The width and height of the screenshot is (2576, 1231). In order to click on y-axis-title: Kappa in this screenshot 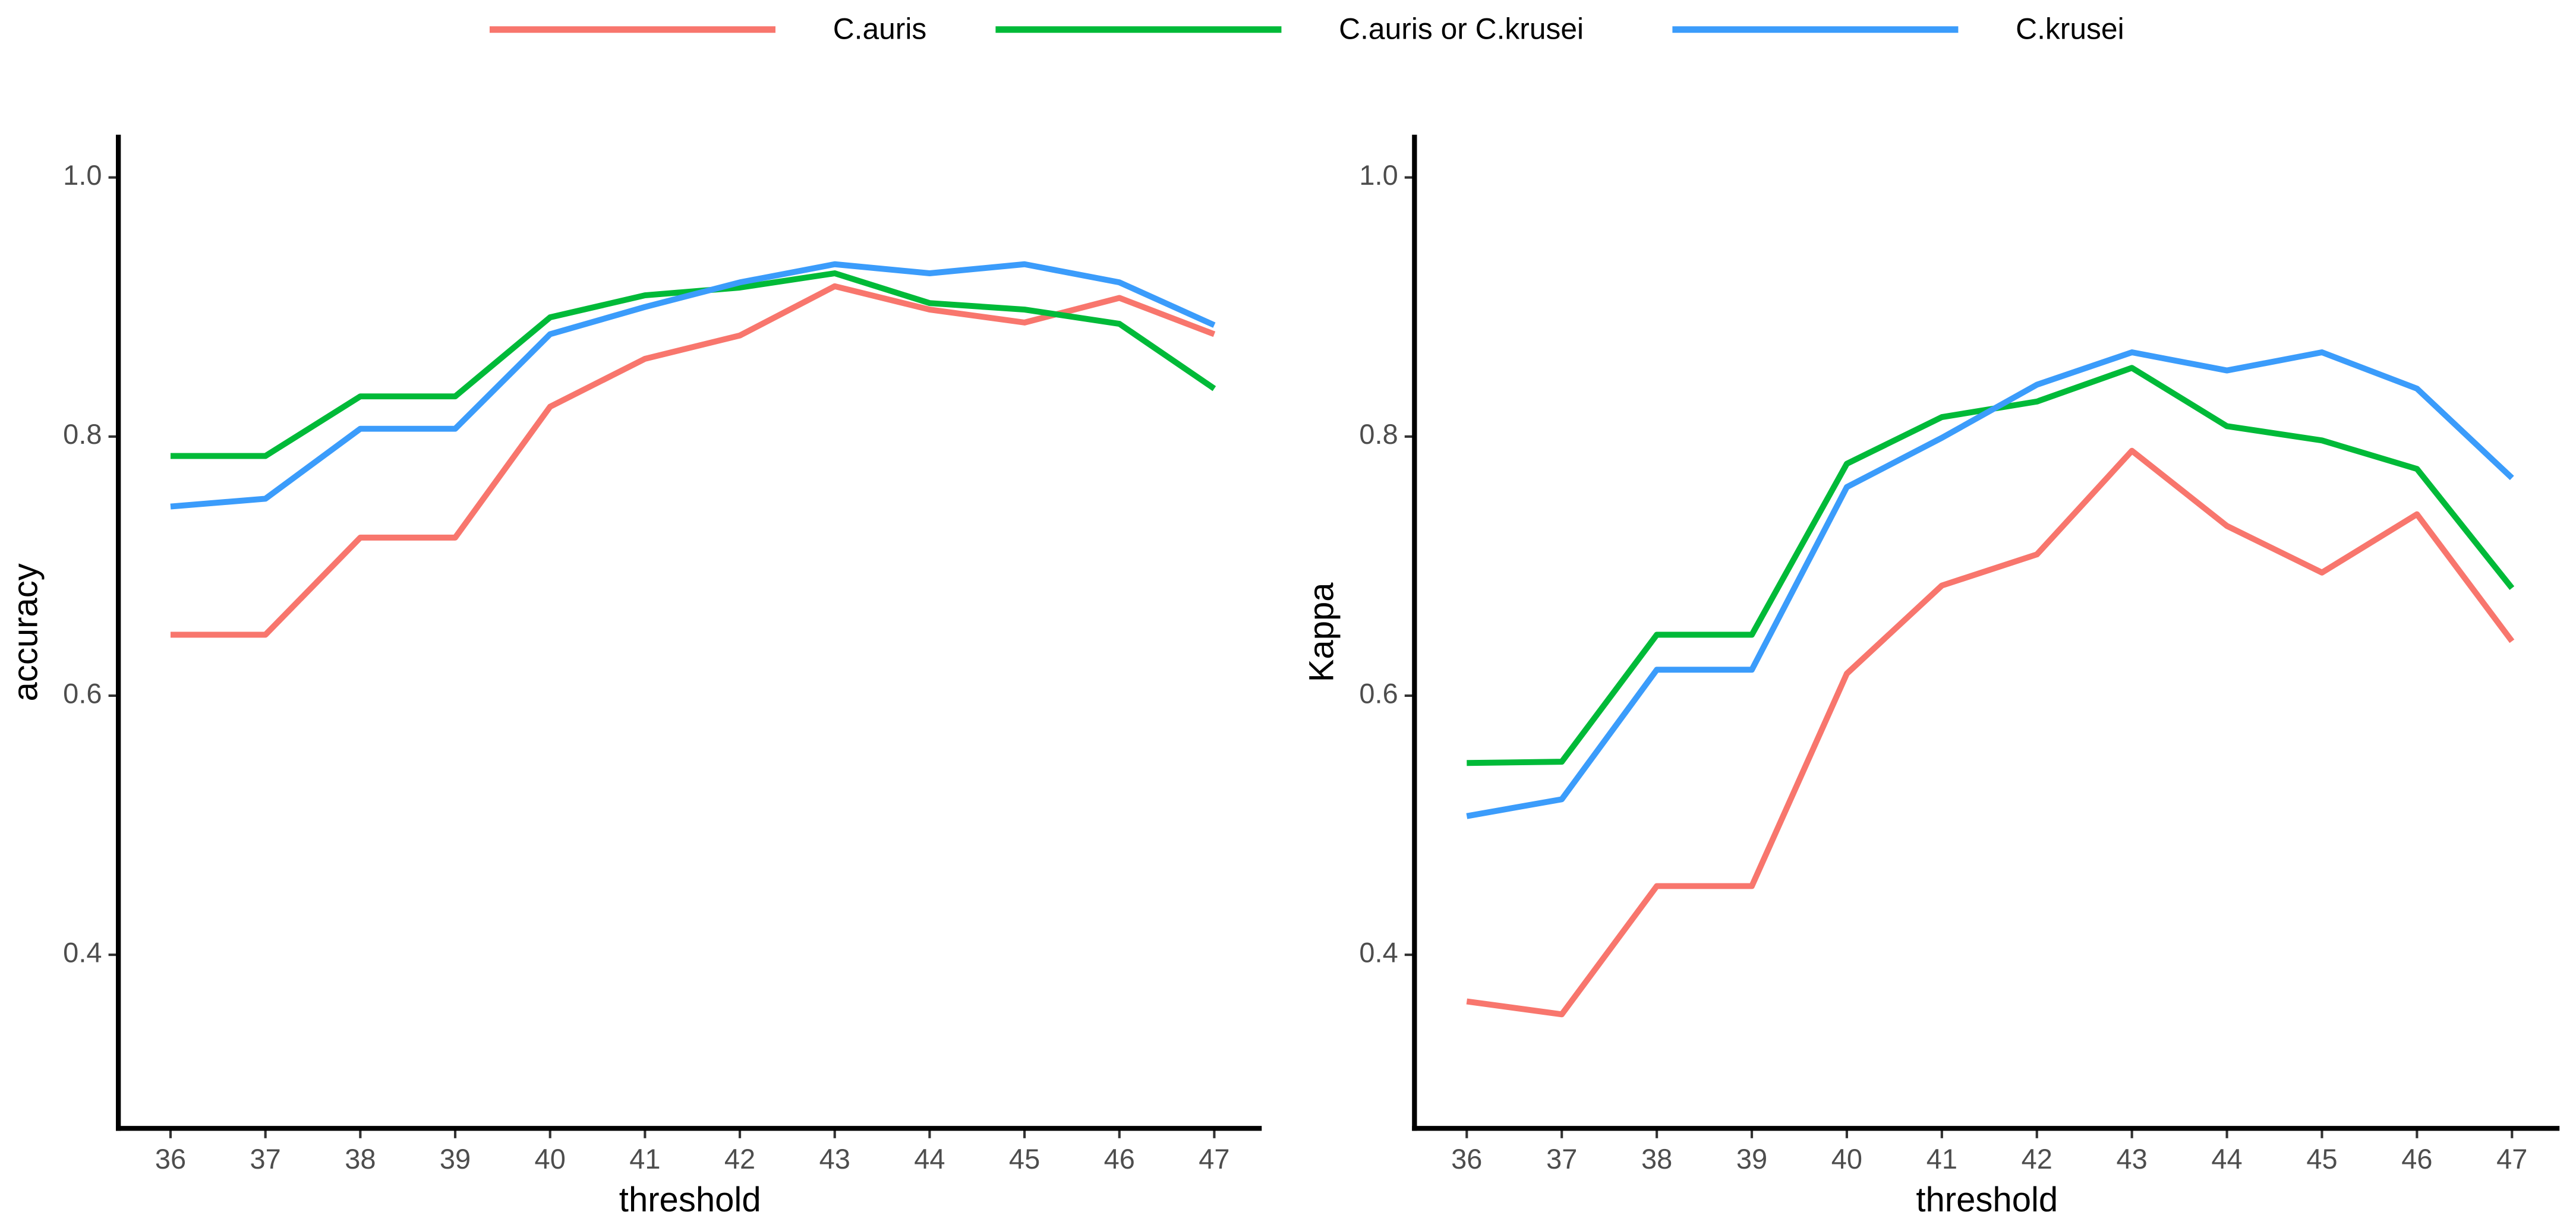, I will do `click(1322, 632)`.